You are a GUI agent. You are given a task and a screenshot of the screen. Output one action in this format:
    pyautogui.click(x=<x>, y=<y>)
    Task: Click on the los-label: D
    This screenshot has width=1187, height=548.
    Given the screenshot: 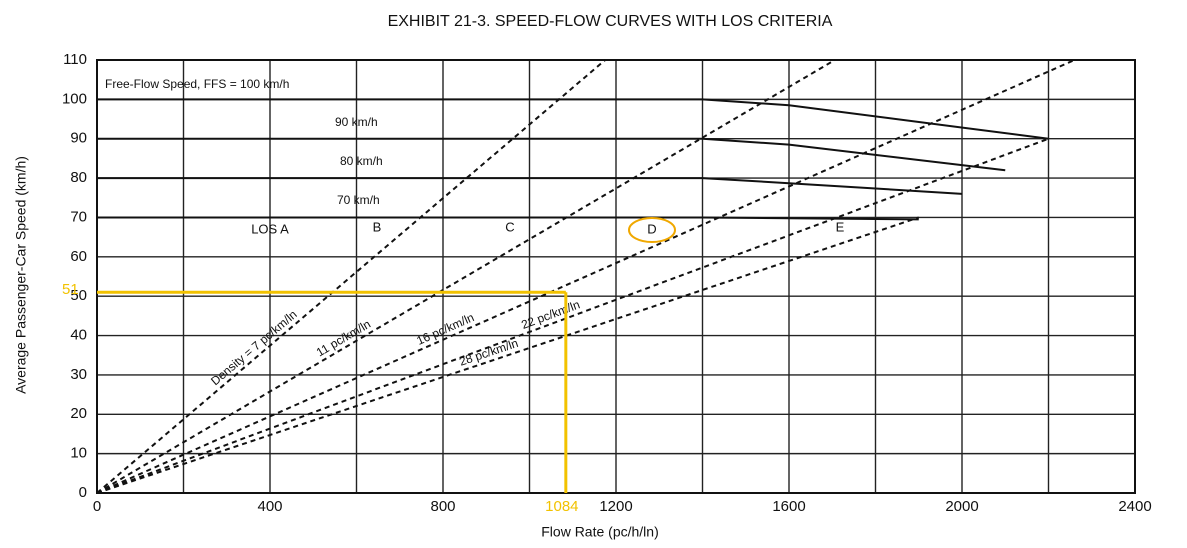 What is the action you would take?
    pyautogui.click(x=651, y=228)
    